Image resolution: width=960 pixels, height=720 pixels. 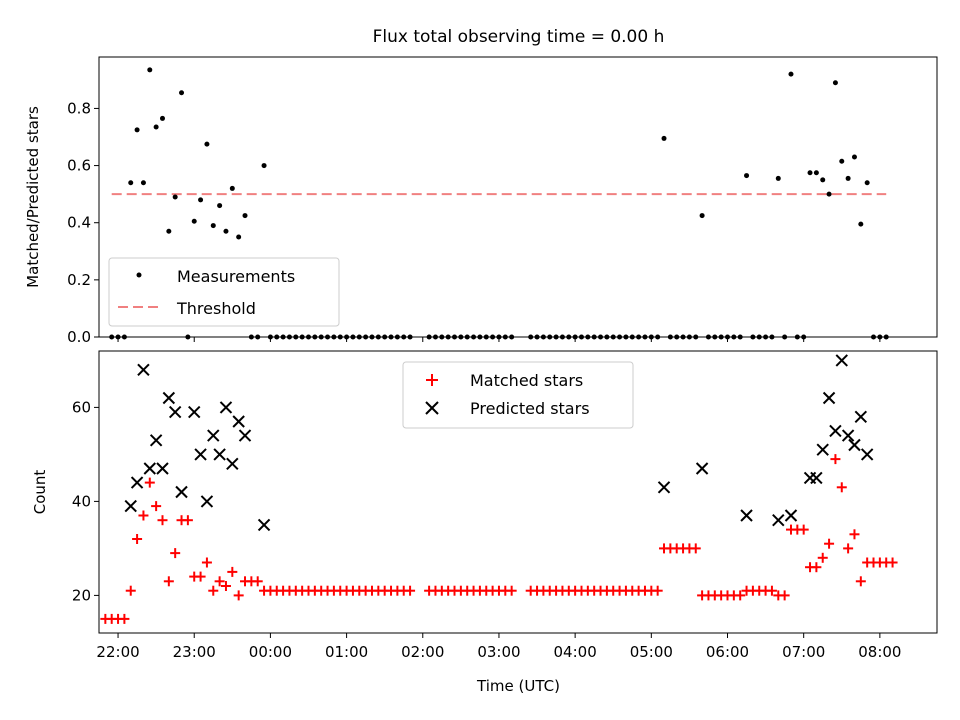 What do you see at coordinates (81, 501) in the screenshot?
I see `y-tick-label: 40` at bounding box center [81, 501].